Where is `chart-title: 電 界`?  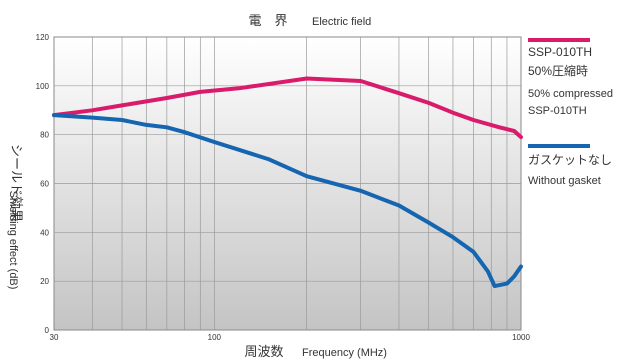 chart-title: 電 界 is located at coordinates (267, 20).